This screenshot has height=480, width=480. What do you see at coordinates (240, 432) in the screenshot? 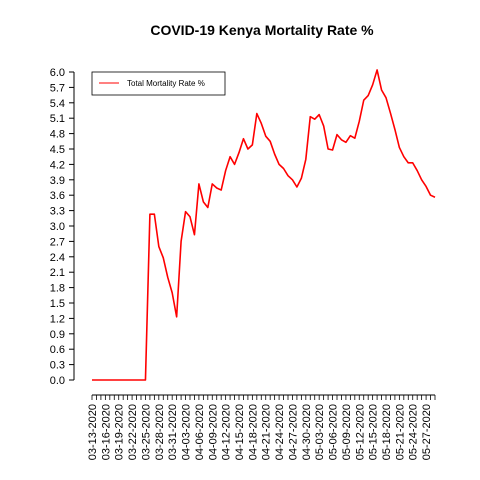
I see `x-tick-label: 04-15-2020` at bounding box center [240, 432].